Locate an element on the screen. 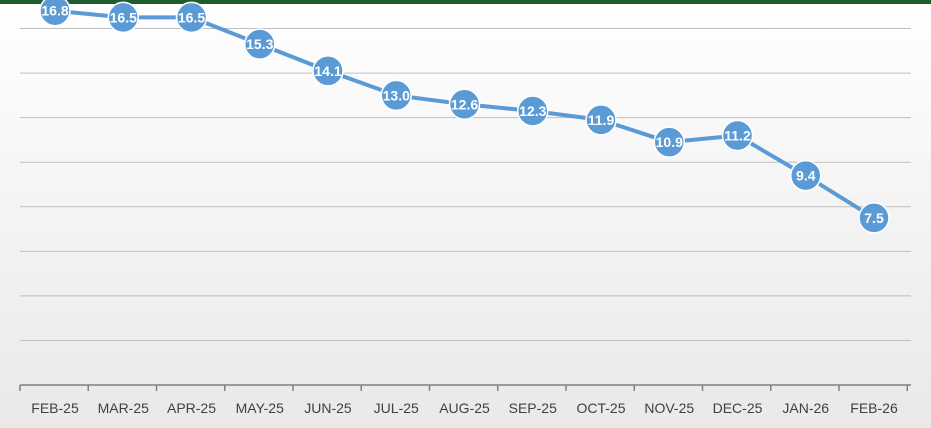  x-tick-label: OCT-25 is located at coordinates (600, 408).